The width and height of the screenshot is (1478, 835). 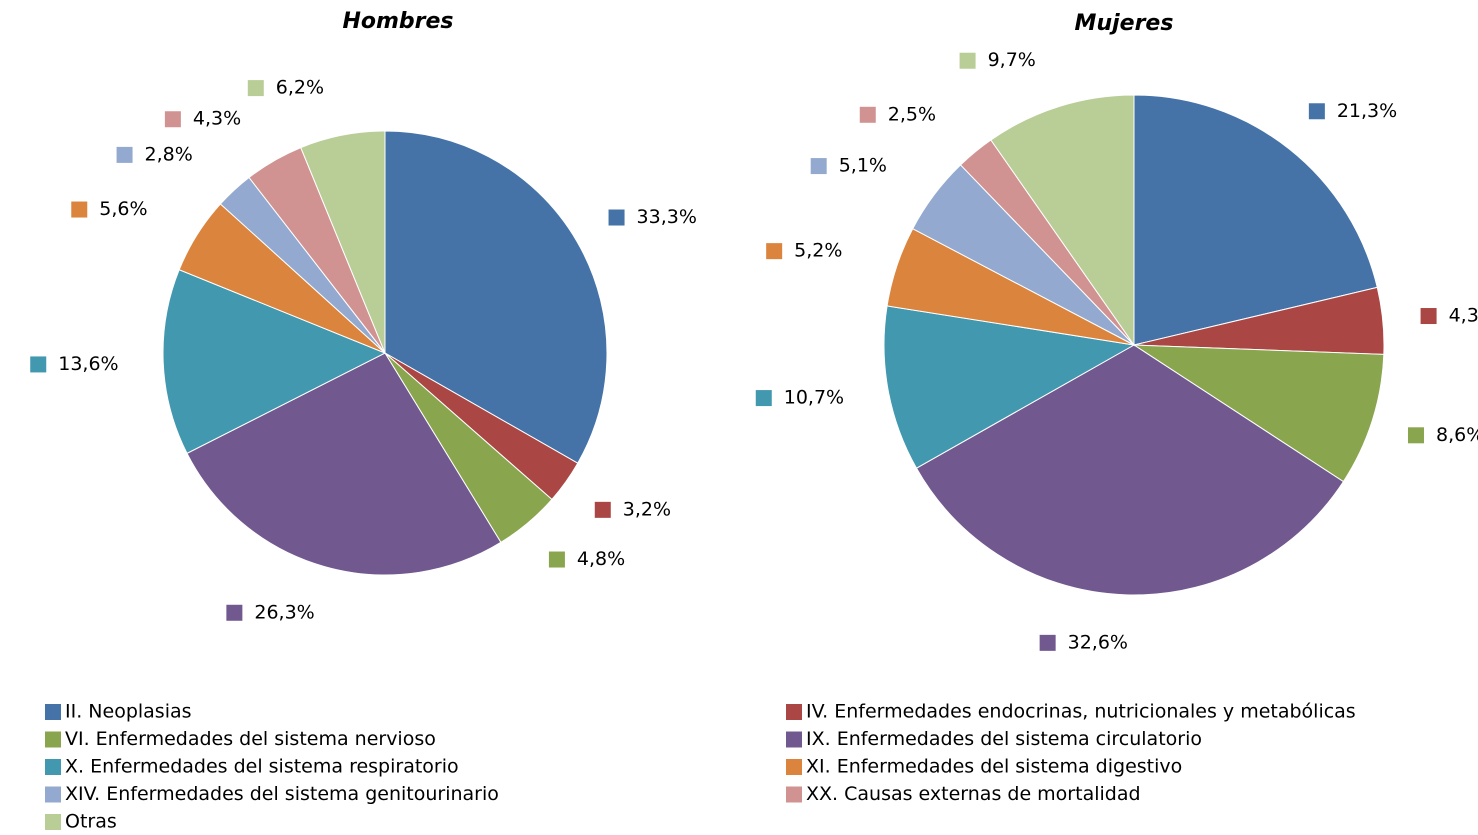 What do you see at coordinates (1098, 642) in the screenshot?
I see `data-label: 32,6%` at bounding box center [1098, 642].